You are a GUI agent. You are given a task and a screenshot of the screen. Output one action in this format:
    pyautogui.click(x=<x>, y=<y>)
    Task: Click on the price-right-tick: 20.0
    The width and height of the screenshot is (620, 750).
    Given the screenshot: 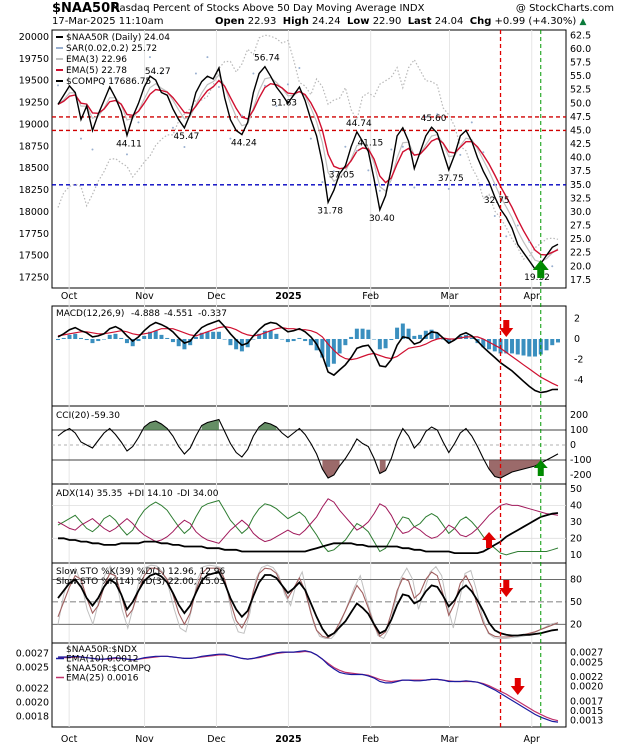 What is the action you would take?
    pyautogui.click(x=580, y=266)
    